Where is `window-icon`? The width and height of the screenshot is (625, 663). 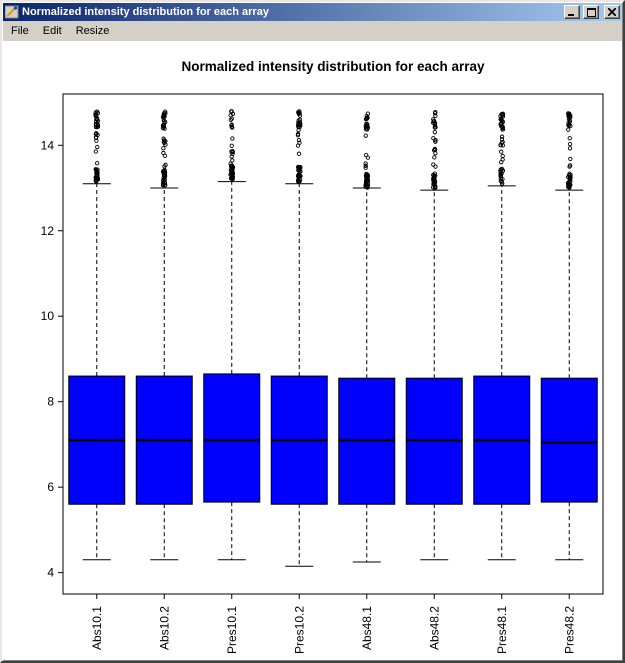 window-icon is located at coordinates (12, 12).